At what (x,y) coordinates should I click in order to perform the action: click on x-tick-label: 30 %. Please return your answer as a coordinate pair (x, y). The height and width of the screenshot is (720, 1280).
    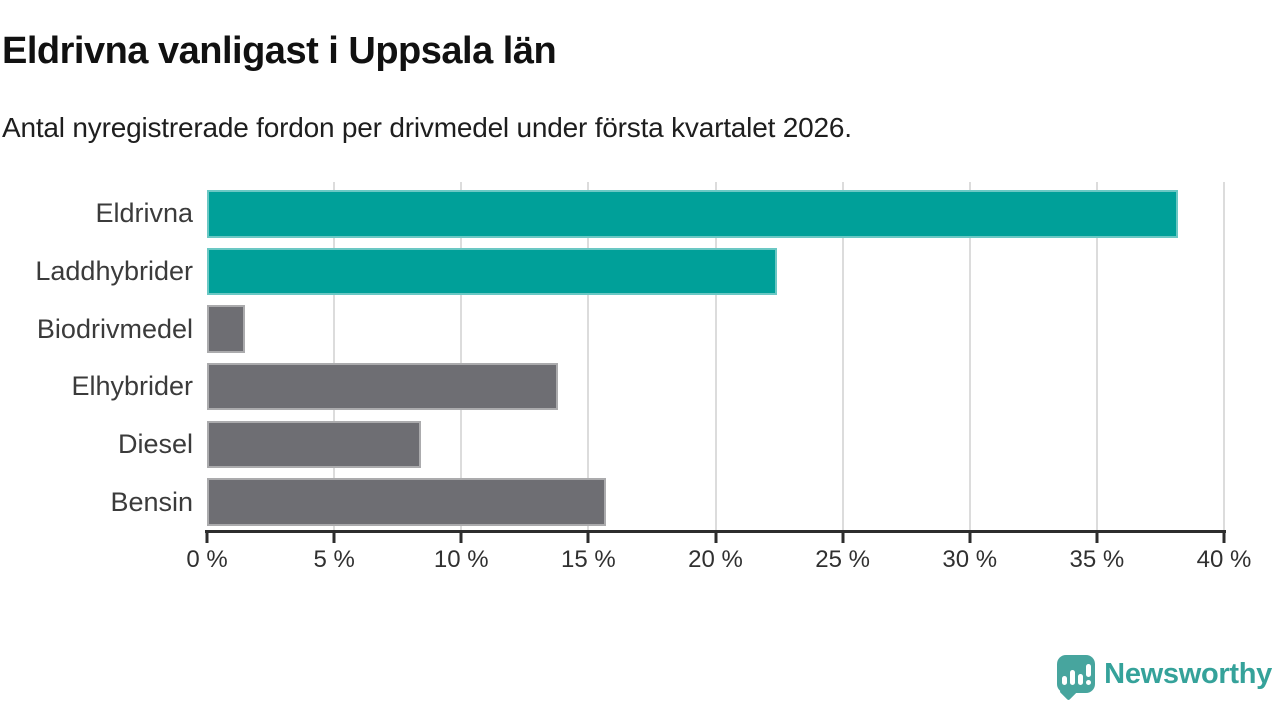
    Looking at the image, I should click on (970, 559).